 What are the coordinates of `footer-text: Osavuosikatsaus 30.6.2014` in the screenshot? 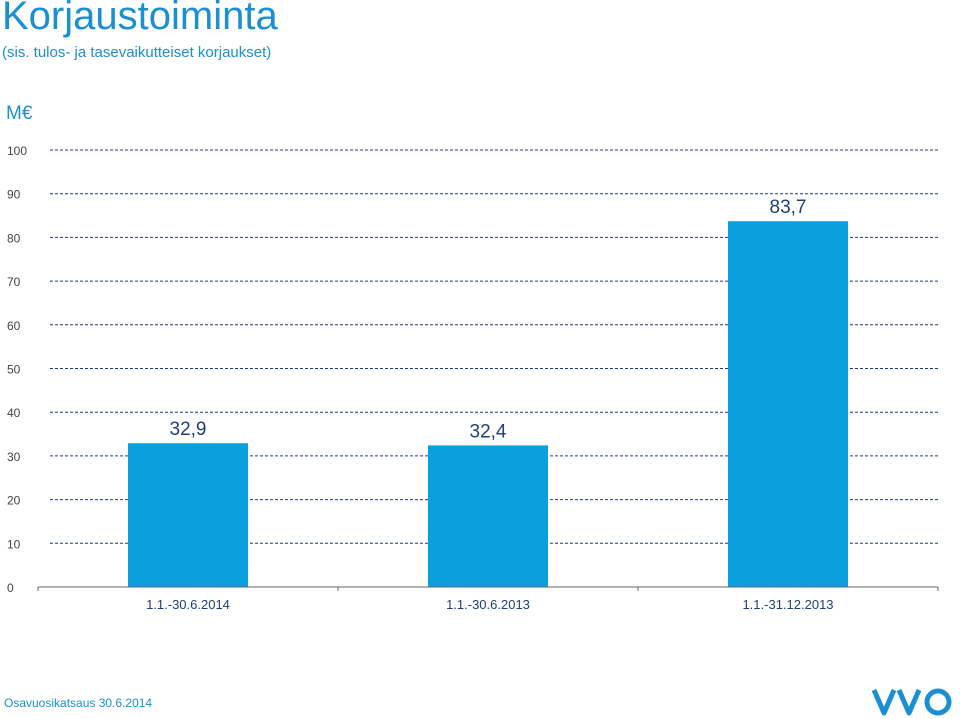 It's located at (78, 703).